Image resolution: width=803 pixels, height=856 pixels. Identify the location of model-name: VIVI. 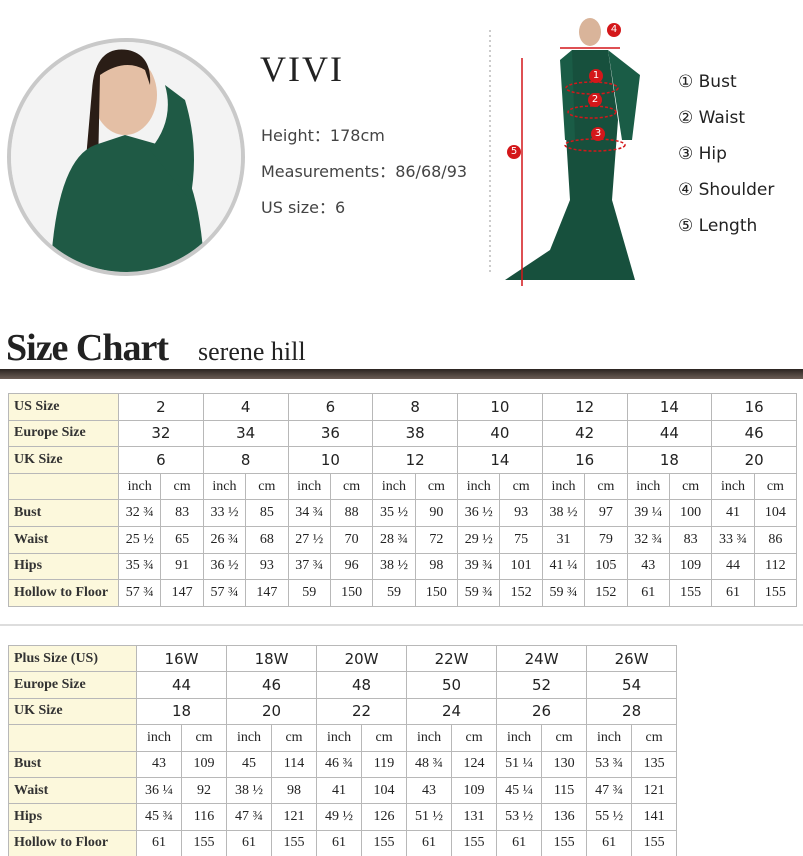
(302, 69).